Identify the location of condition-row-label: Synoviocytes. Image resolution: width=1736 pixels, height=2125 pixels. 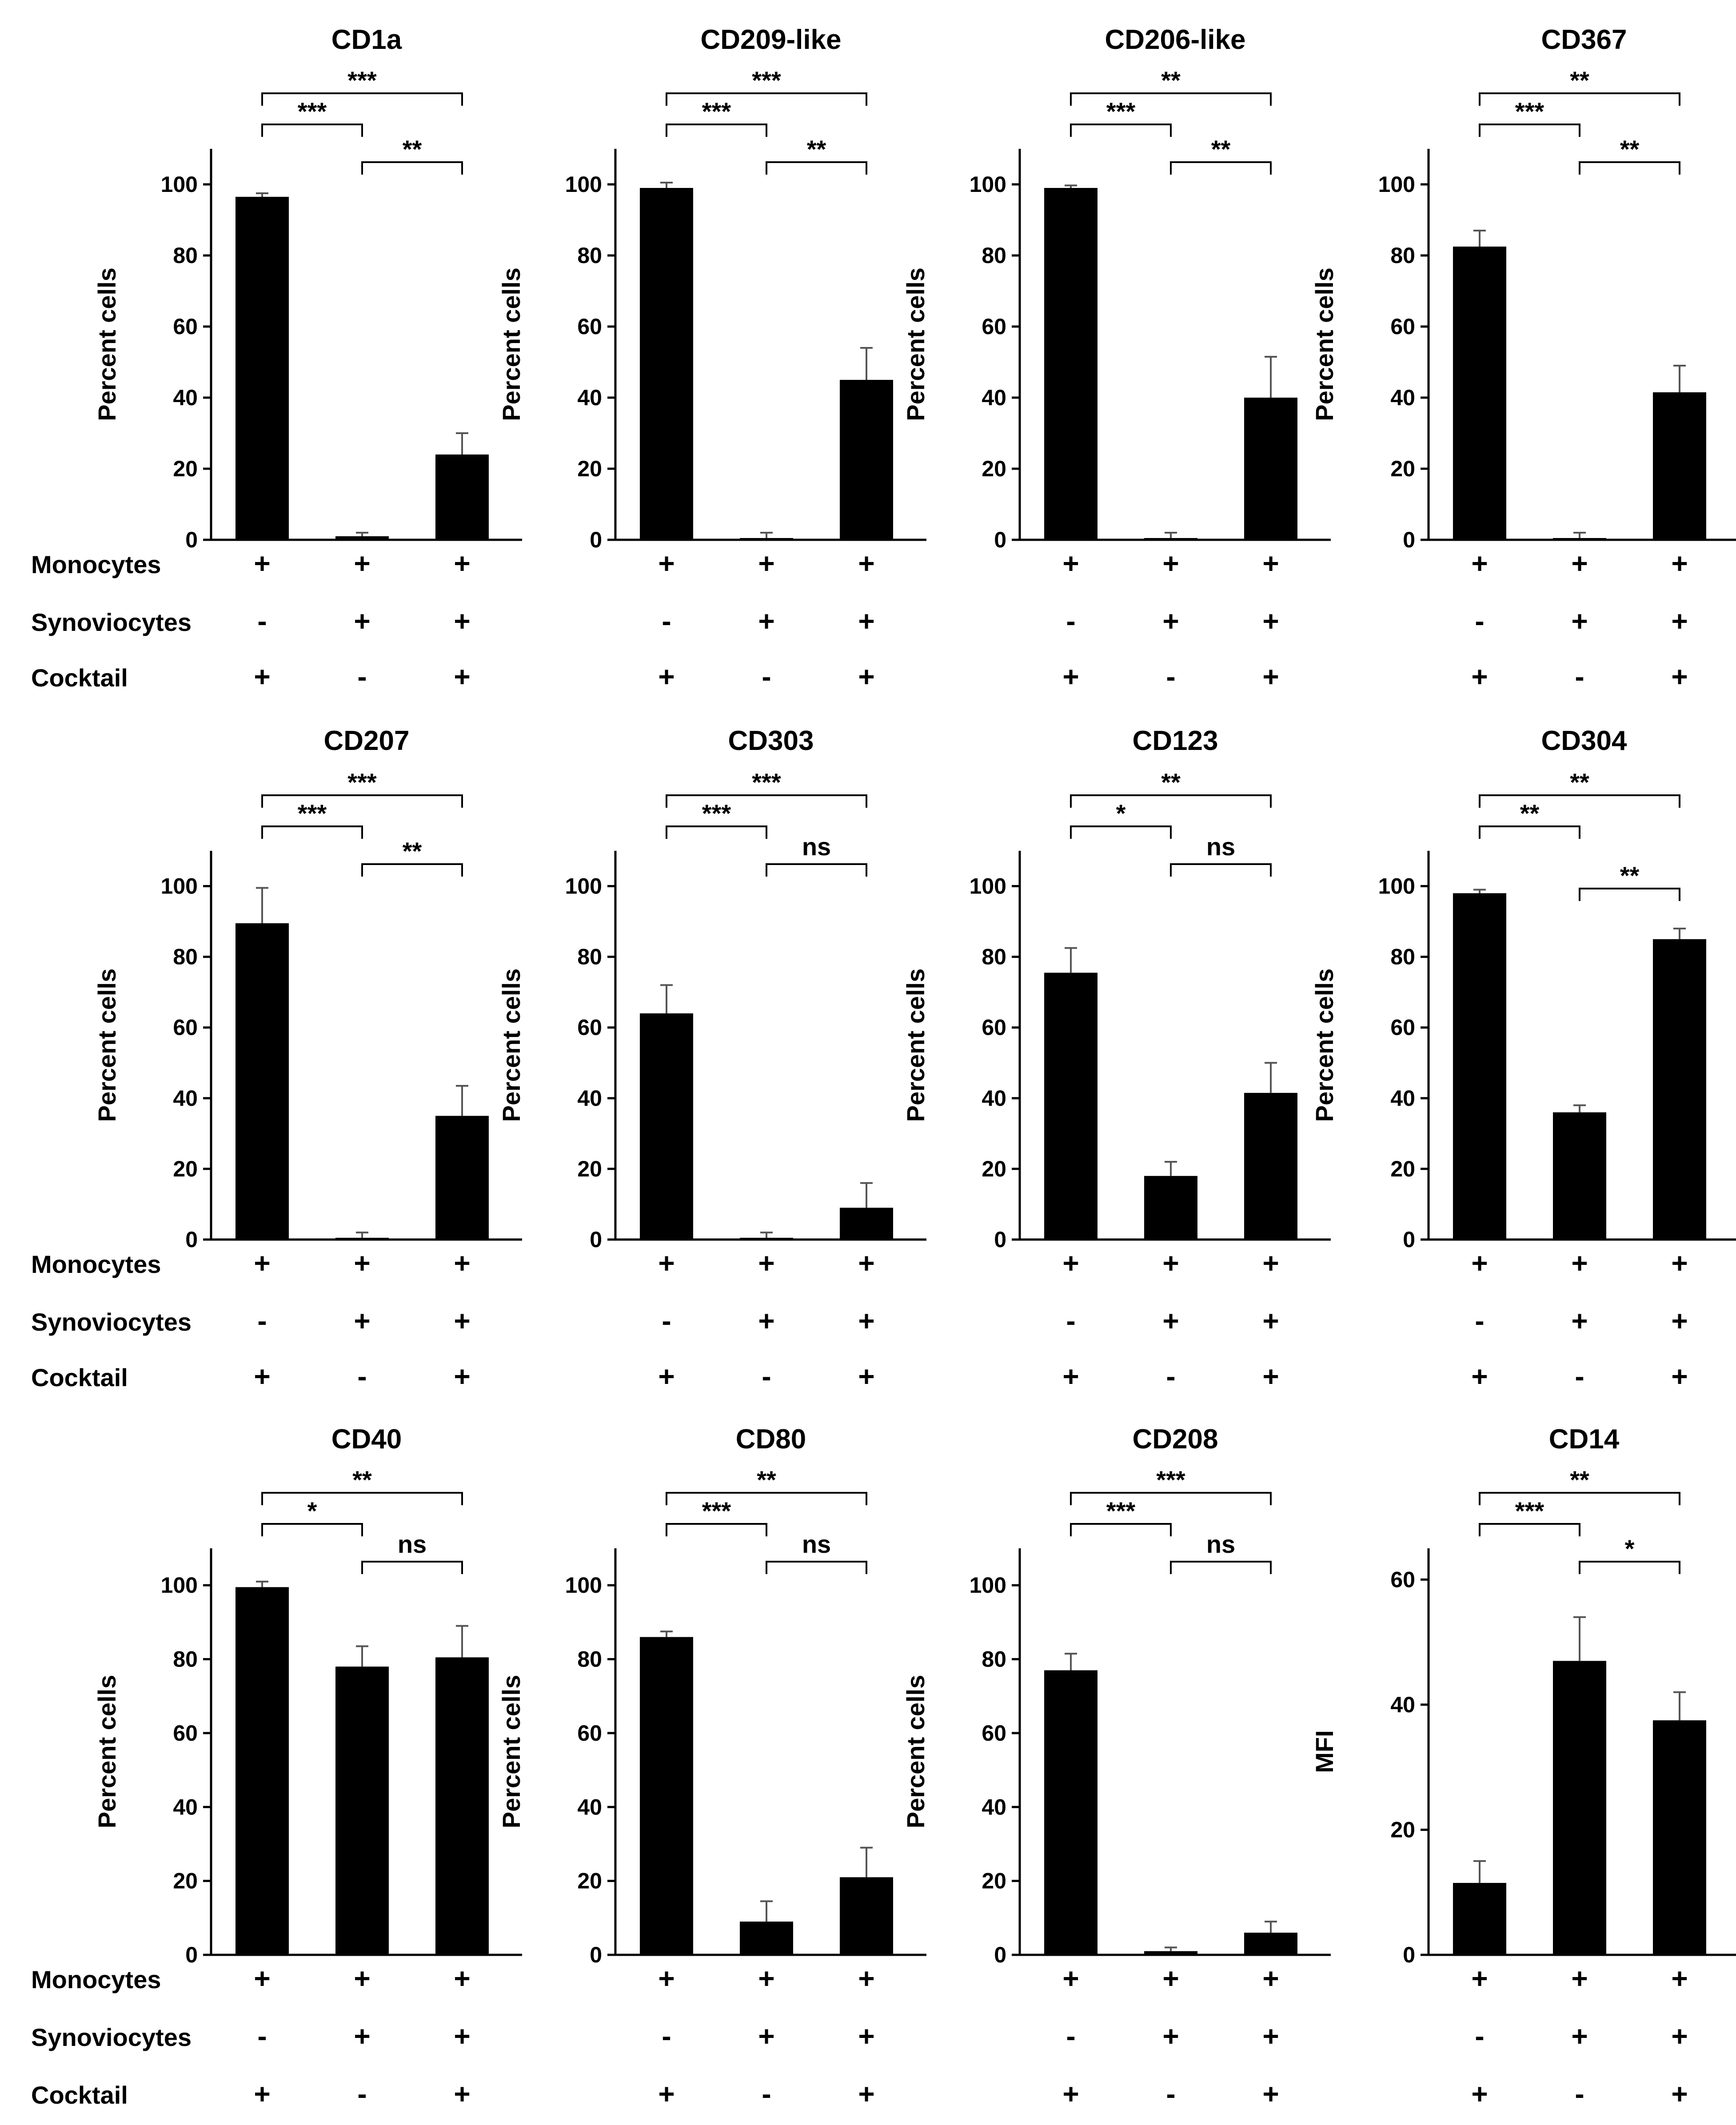
(111, 1322).